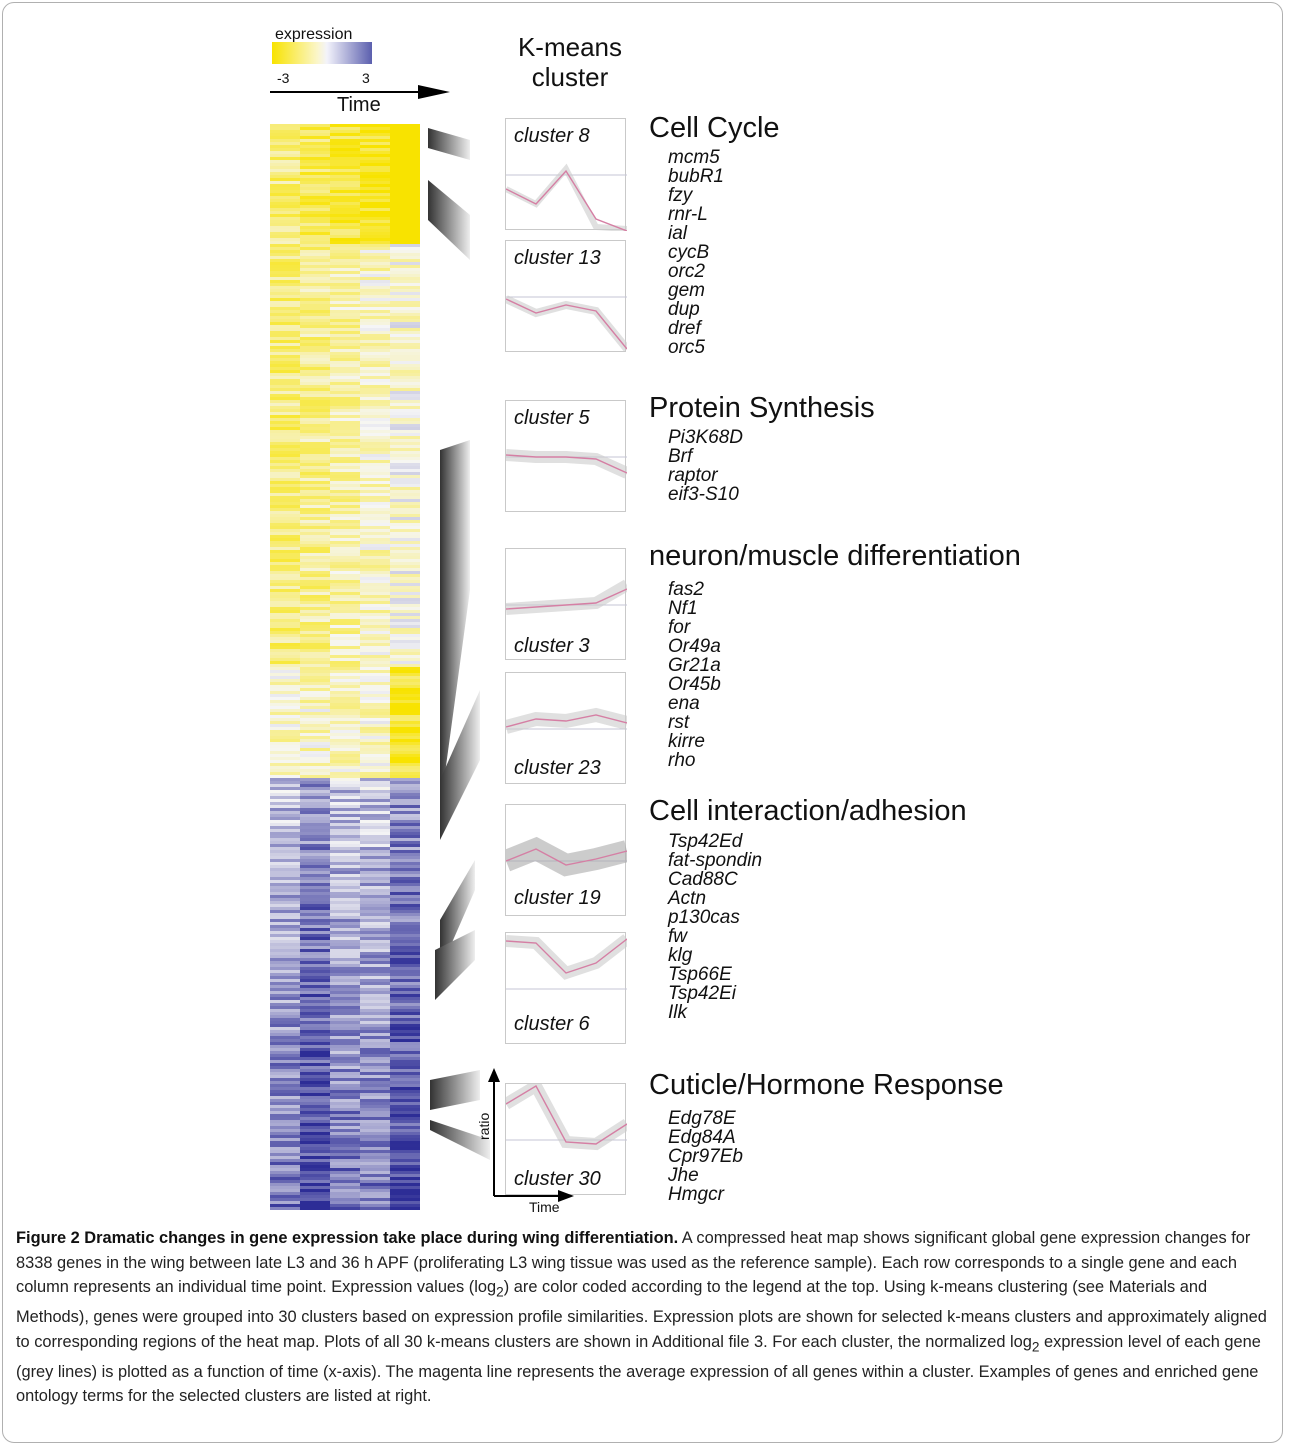 The width and height of the screenshot is (1289, 1447). Describe the element at coordinates (677, 1012) in the screenshot. I see `gene-name: Ilk` at that location.